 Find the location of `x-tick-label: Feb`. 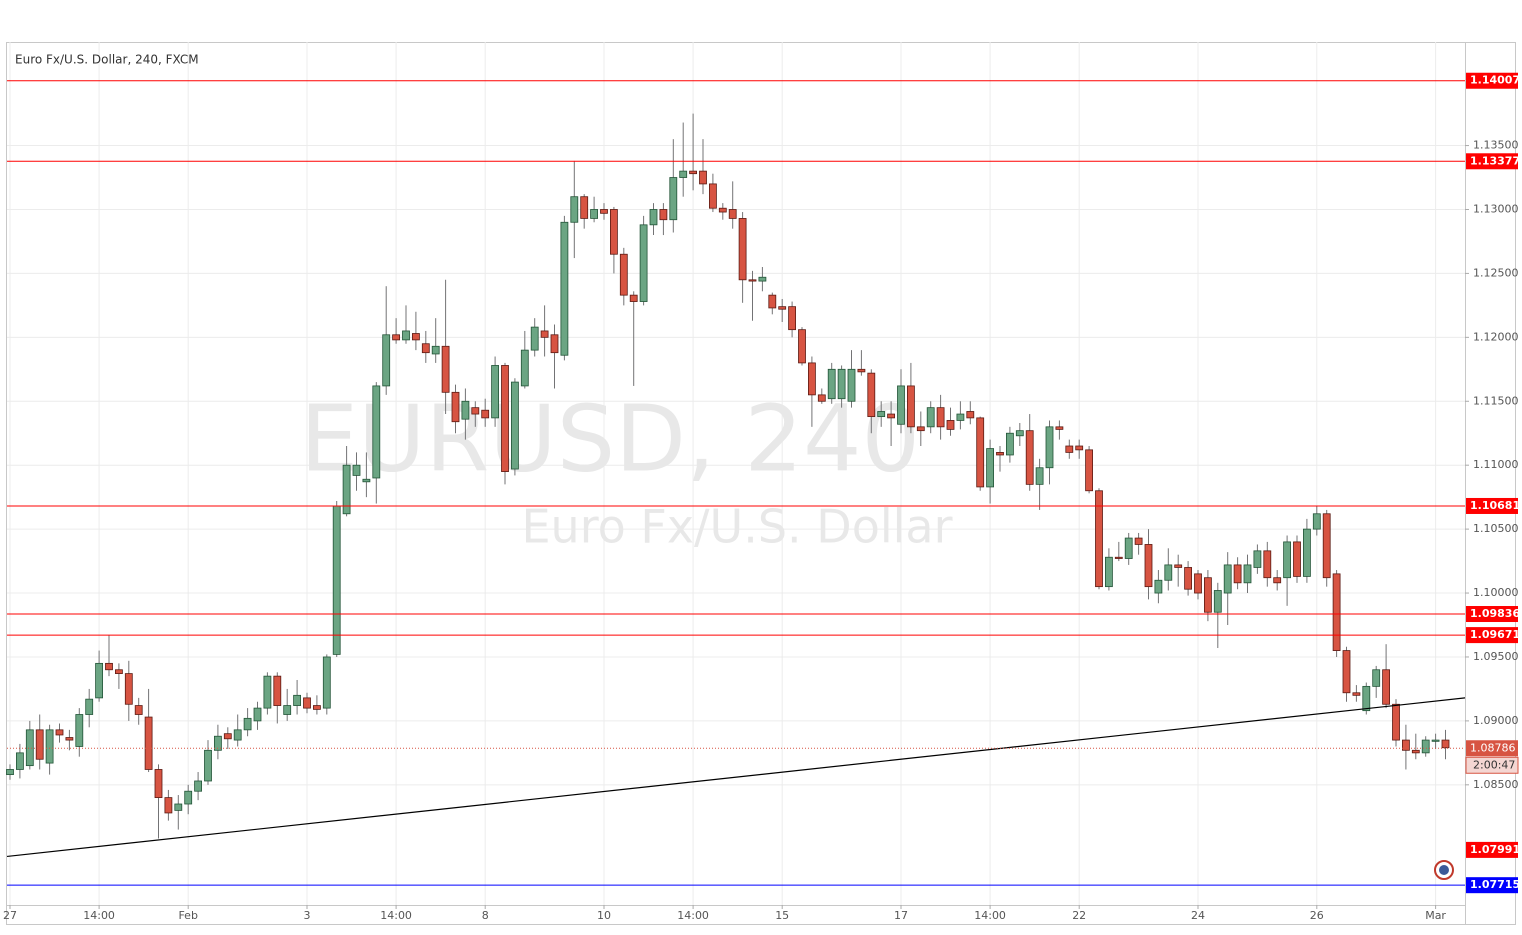

x-tick-label: Feb is located at coordinates (187, 915).